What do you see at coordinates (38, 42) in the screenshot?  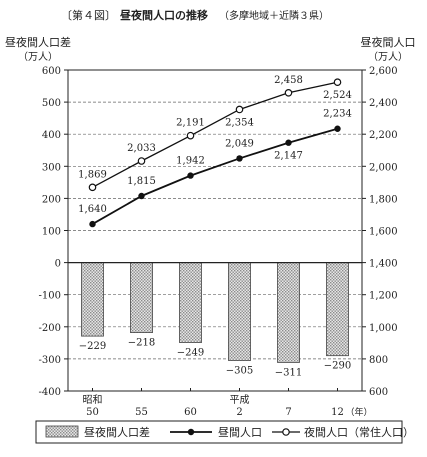 I see `left-axis-title: 昼夜間人口差` at bounding box center [38, 42].